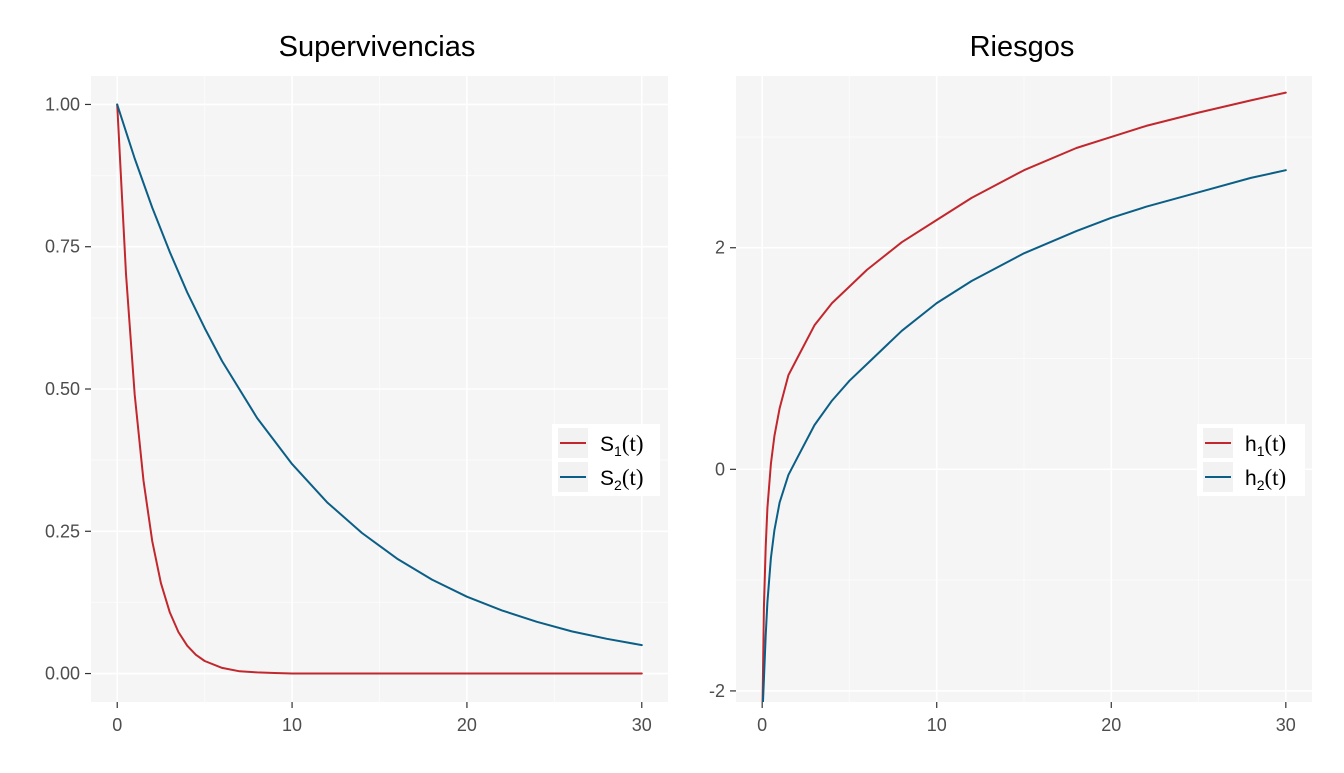 The height and width of the screenshot is (773, 1344). What do you see at coordinates (720, 469) in the screenshot?
I see `y-tick-label: 0` at bounding box center [720, 469].